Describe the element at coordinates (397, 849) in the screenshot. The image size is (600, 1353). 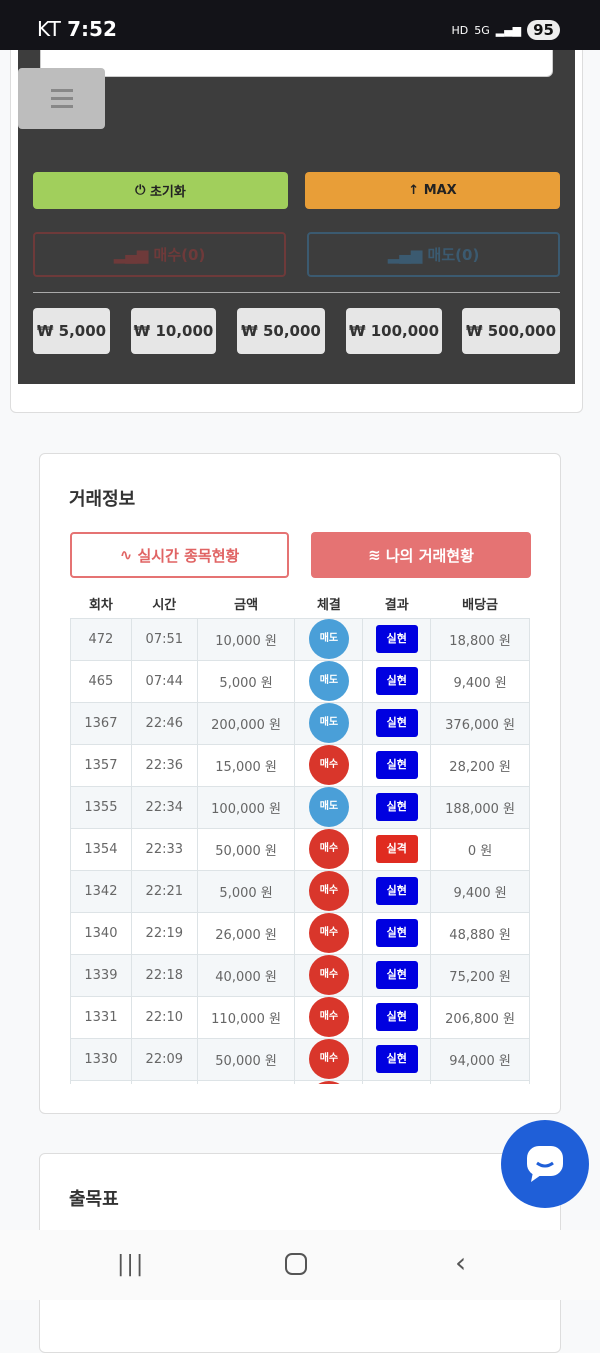
I see `result-cell: 실격` at that location.